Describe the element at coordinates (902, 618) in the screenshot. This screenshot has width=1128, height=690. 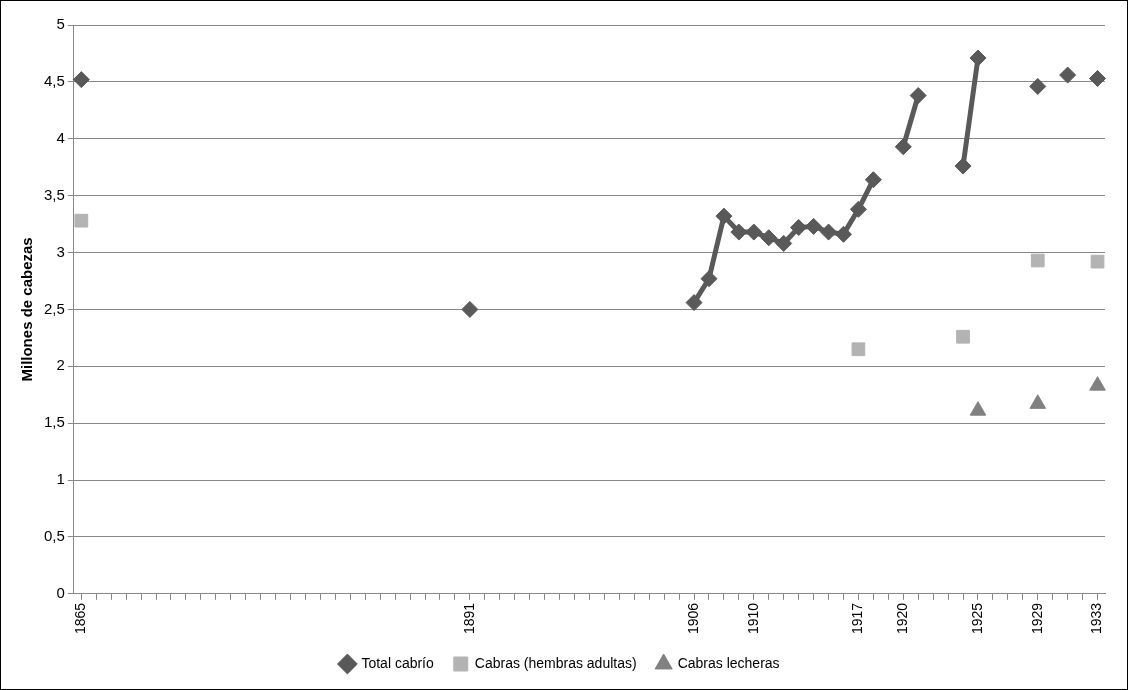
I see `x-tick-label: 1920` at that location.